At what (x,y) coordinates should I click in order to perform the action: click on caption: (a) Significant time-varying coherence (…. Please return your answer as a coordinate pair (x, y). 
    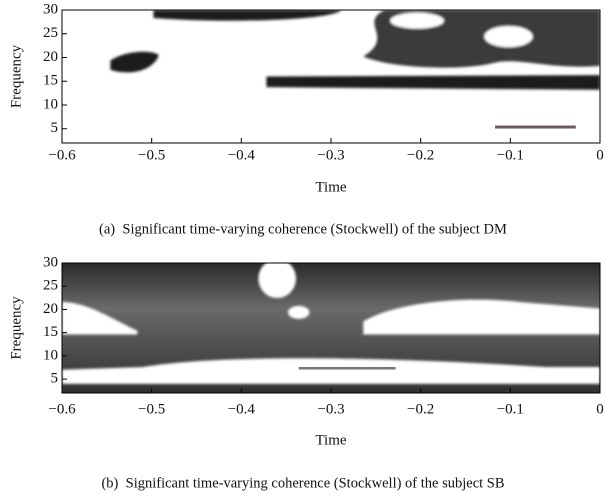
    Looking at the image, I should click on (303, 229).